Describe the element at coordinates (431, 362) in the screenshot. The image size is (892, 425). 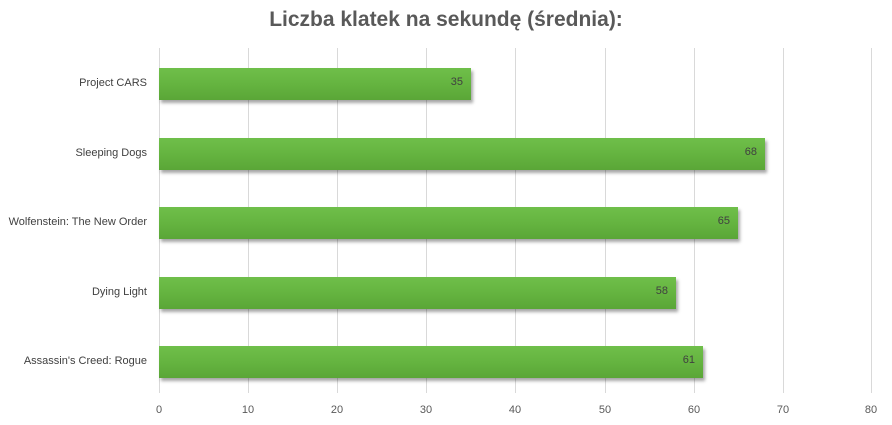
I see `bar-assassins-creed: 61` at that location.